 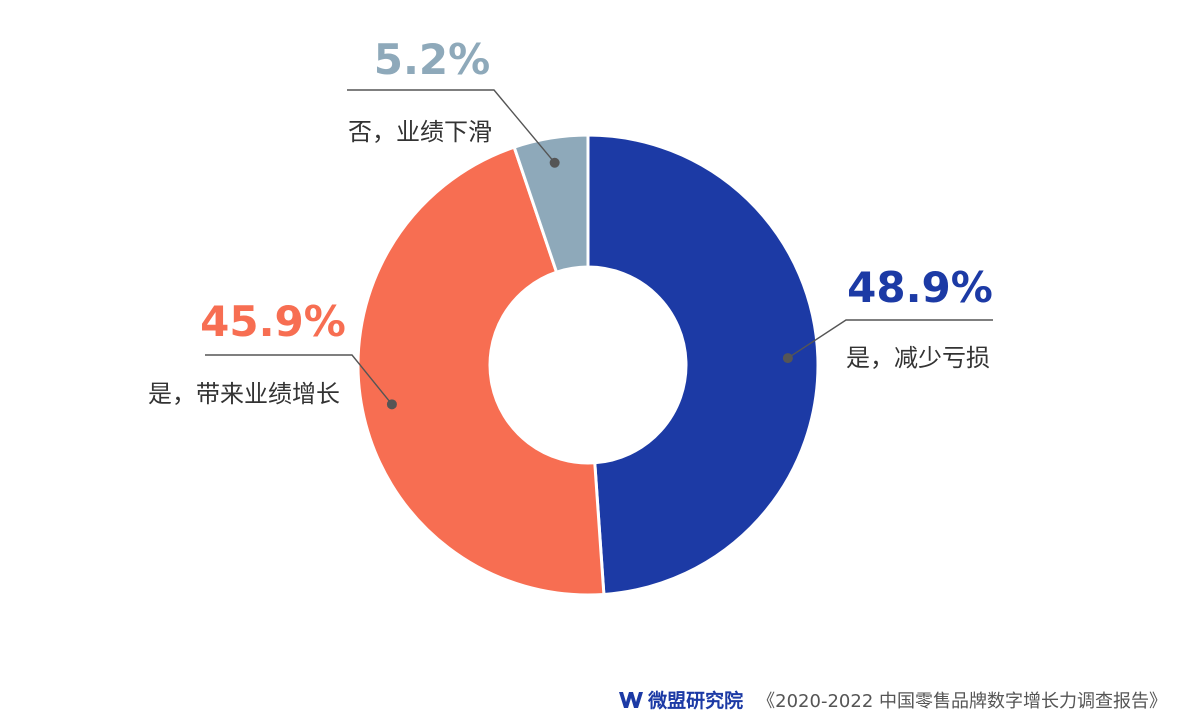 What do you see at coordinates (920, 287) in the screenshot?
I see `slice-percent-label: 48.9%` at bounding box center [920, 287].